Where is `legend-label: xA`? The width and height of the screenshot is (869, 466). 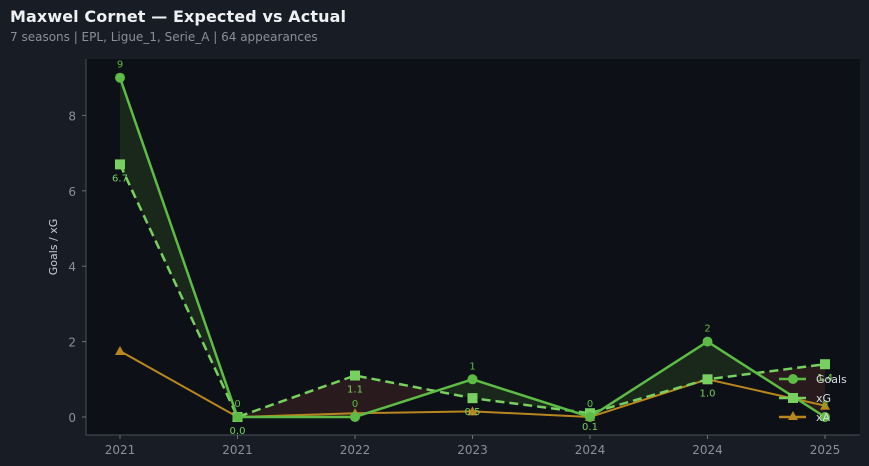
legend-label: xA is located at coordinates (823, 417).